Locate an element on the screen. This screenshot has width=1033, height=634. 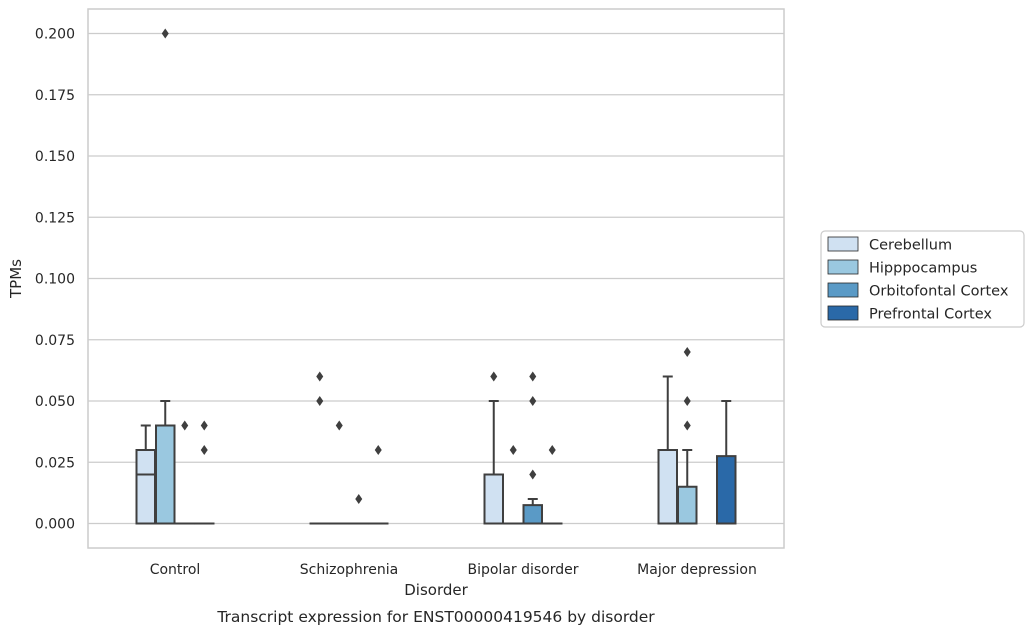
y-tick-label: 0.050 is located at coordinates (55, 402).